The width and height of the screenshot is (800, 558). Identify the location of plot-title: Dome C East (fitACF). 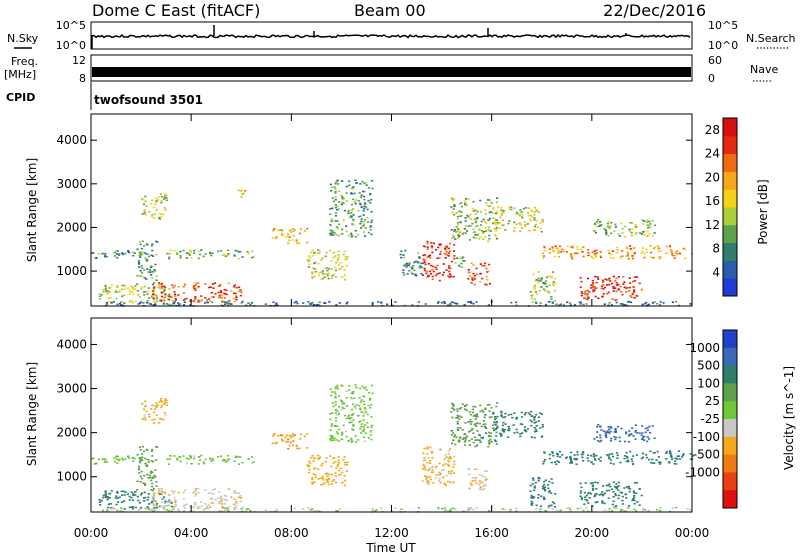
(176, 10).